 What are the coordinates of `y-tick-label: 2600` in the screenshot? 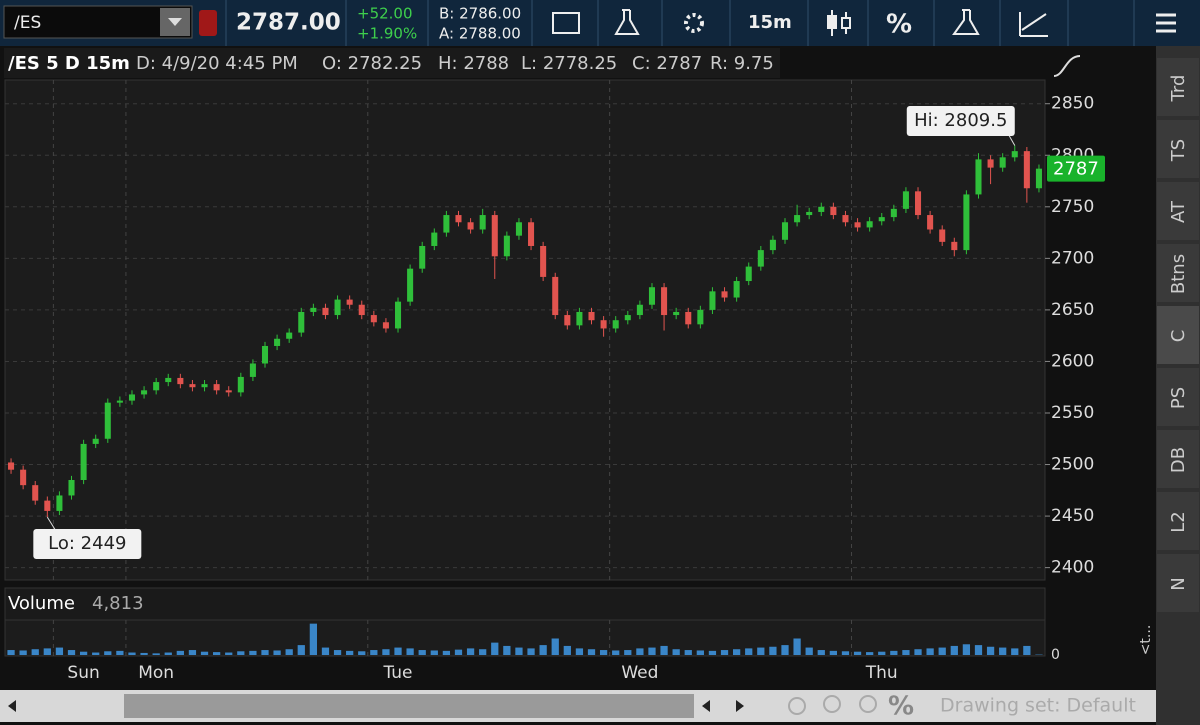 It's located at (1072, 361).